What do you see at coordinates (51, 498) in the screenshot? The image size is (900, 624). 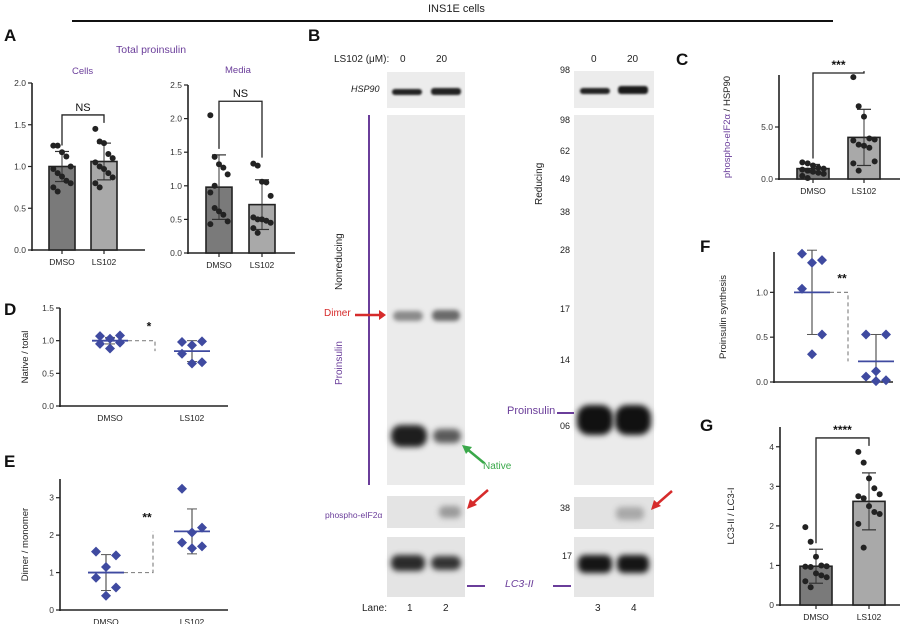 I see `y-tick-label: 3` at bounding box center [51, 498].